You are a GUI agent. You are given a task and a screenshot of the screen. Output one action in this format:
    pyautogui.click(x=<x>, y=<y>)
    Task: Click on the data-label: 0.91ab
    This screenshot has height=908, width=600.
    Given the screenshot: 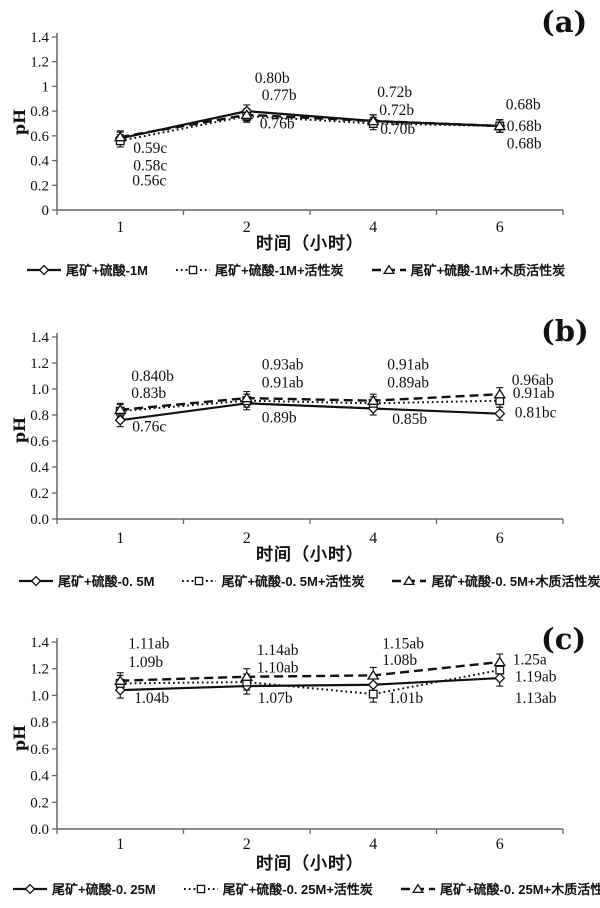 What is the action you would take?
    pyautogui.click(x=534, y=393)
    